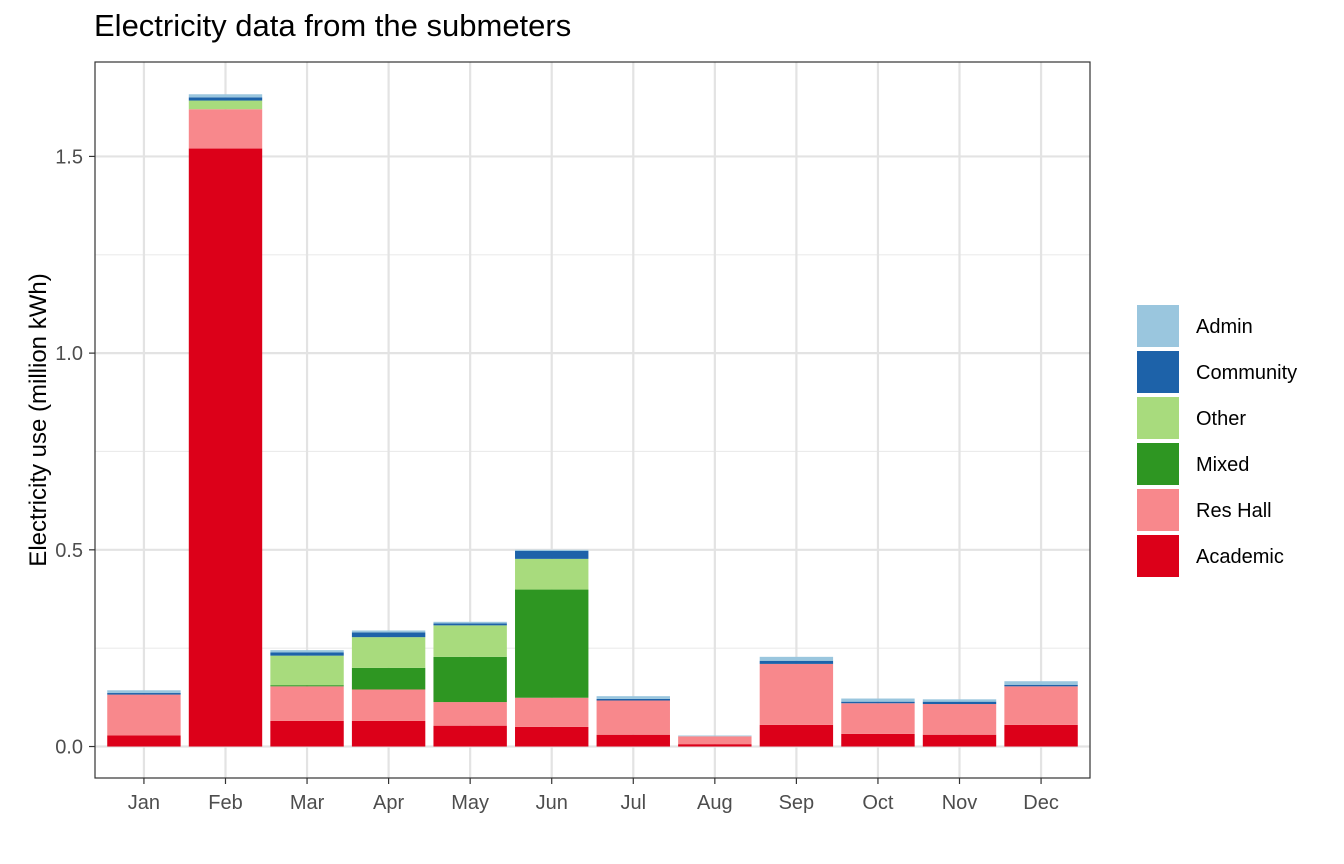  Describe the element at coordinates (959, 719) in the screenshot. I see `bar-segment: Nov – Res Hall: 0.078` at that location.